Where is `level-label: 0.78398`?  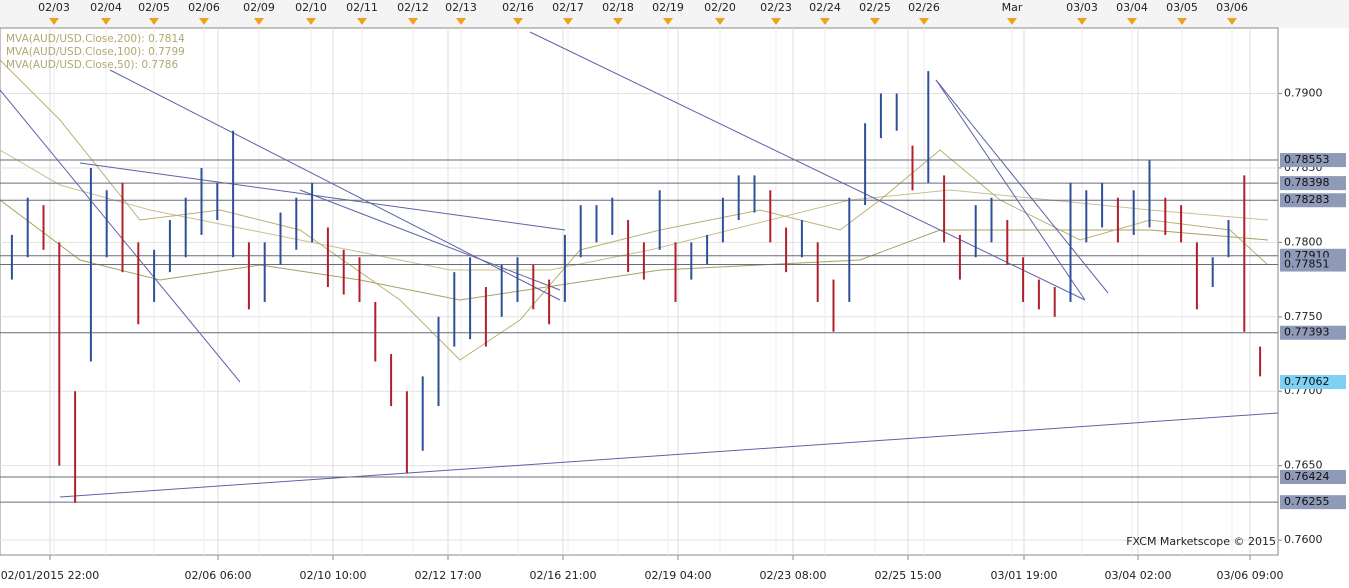
level-label: 0.78398 is located at coordinates (1307, 182).